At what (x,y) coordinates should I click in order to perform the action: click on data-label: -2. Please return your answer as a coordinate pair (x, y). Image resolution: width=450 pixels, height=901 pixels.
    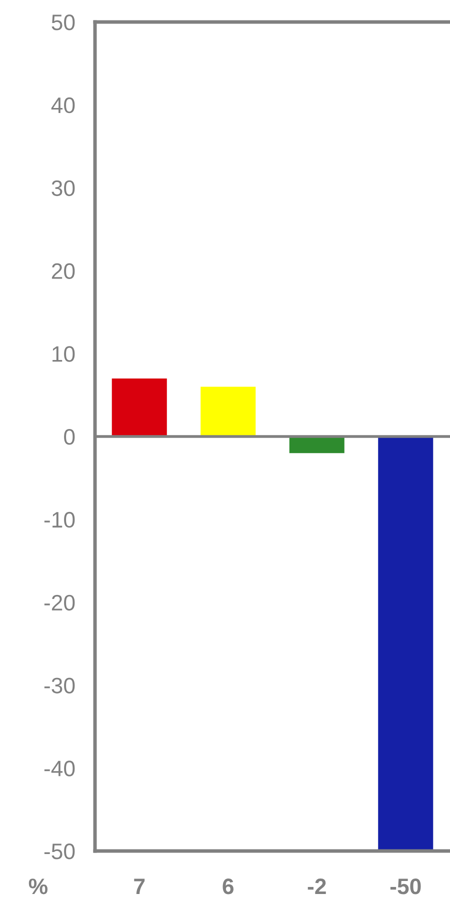
    Looking at the image, I should click on (317, 886).